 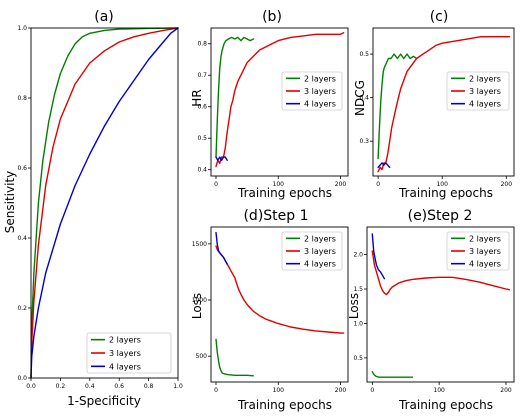 What do you see at coordinates (119, 386) in the screenshot?
I see `x-tick-label-a-3: 0.6` at bounding box center [119, 386].